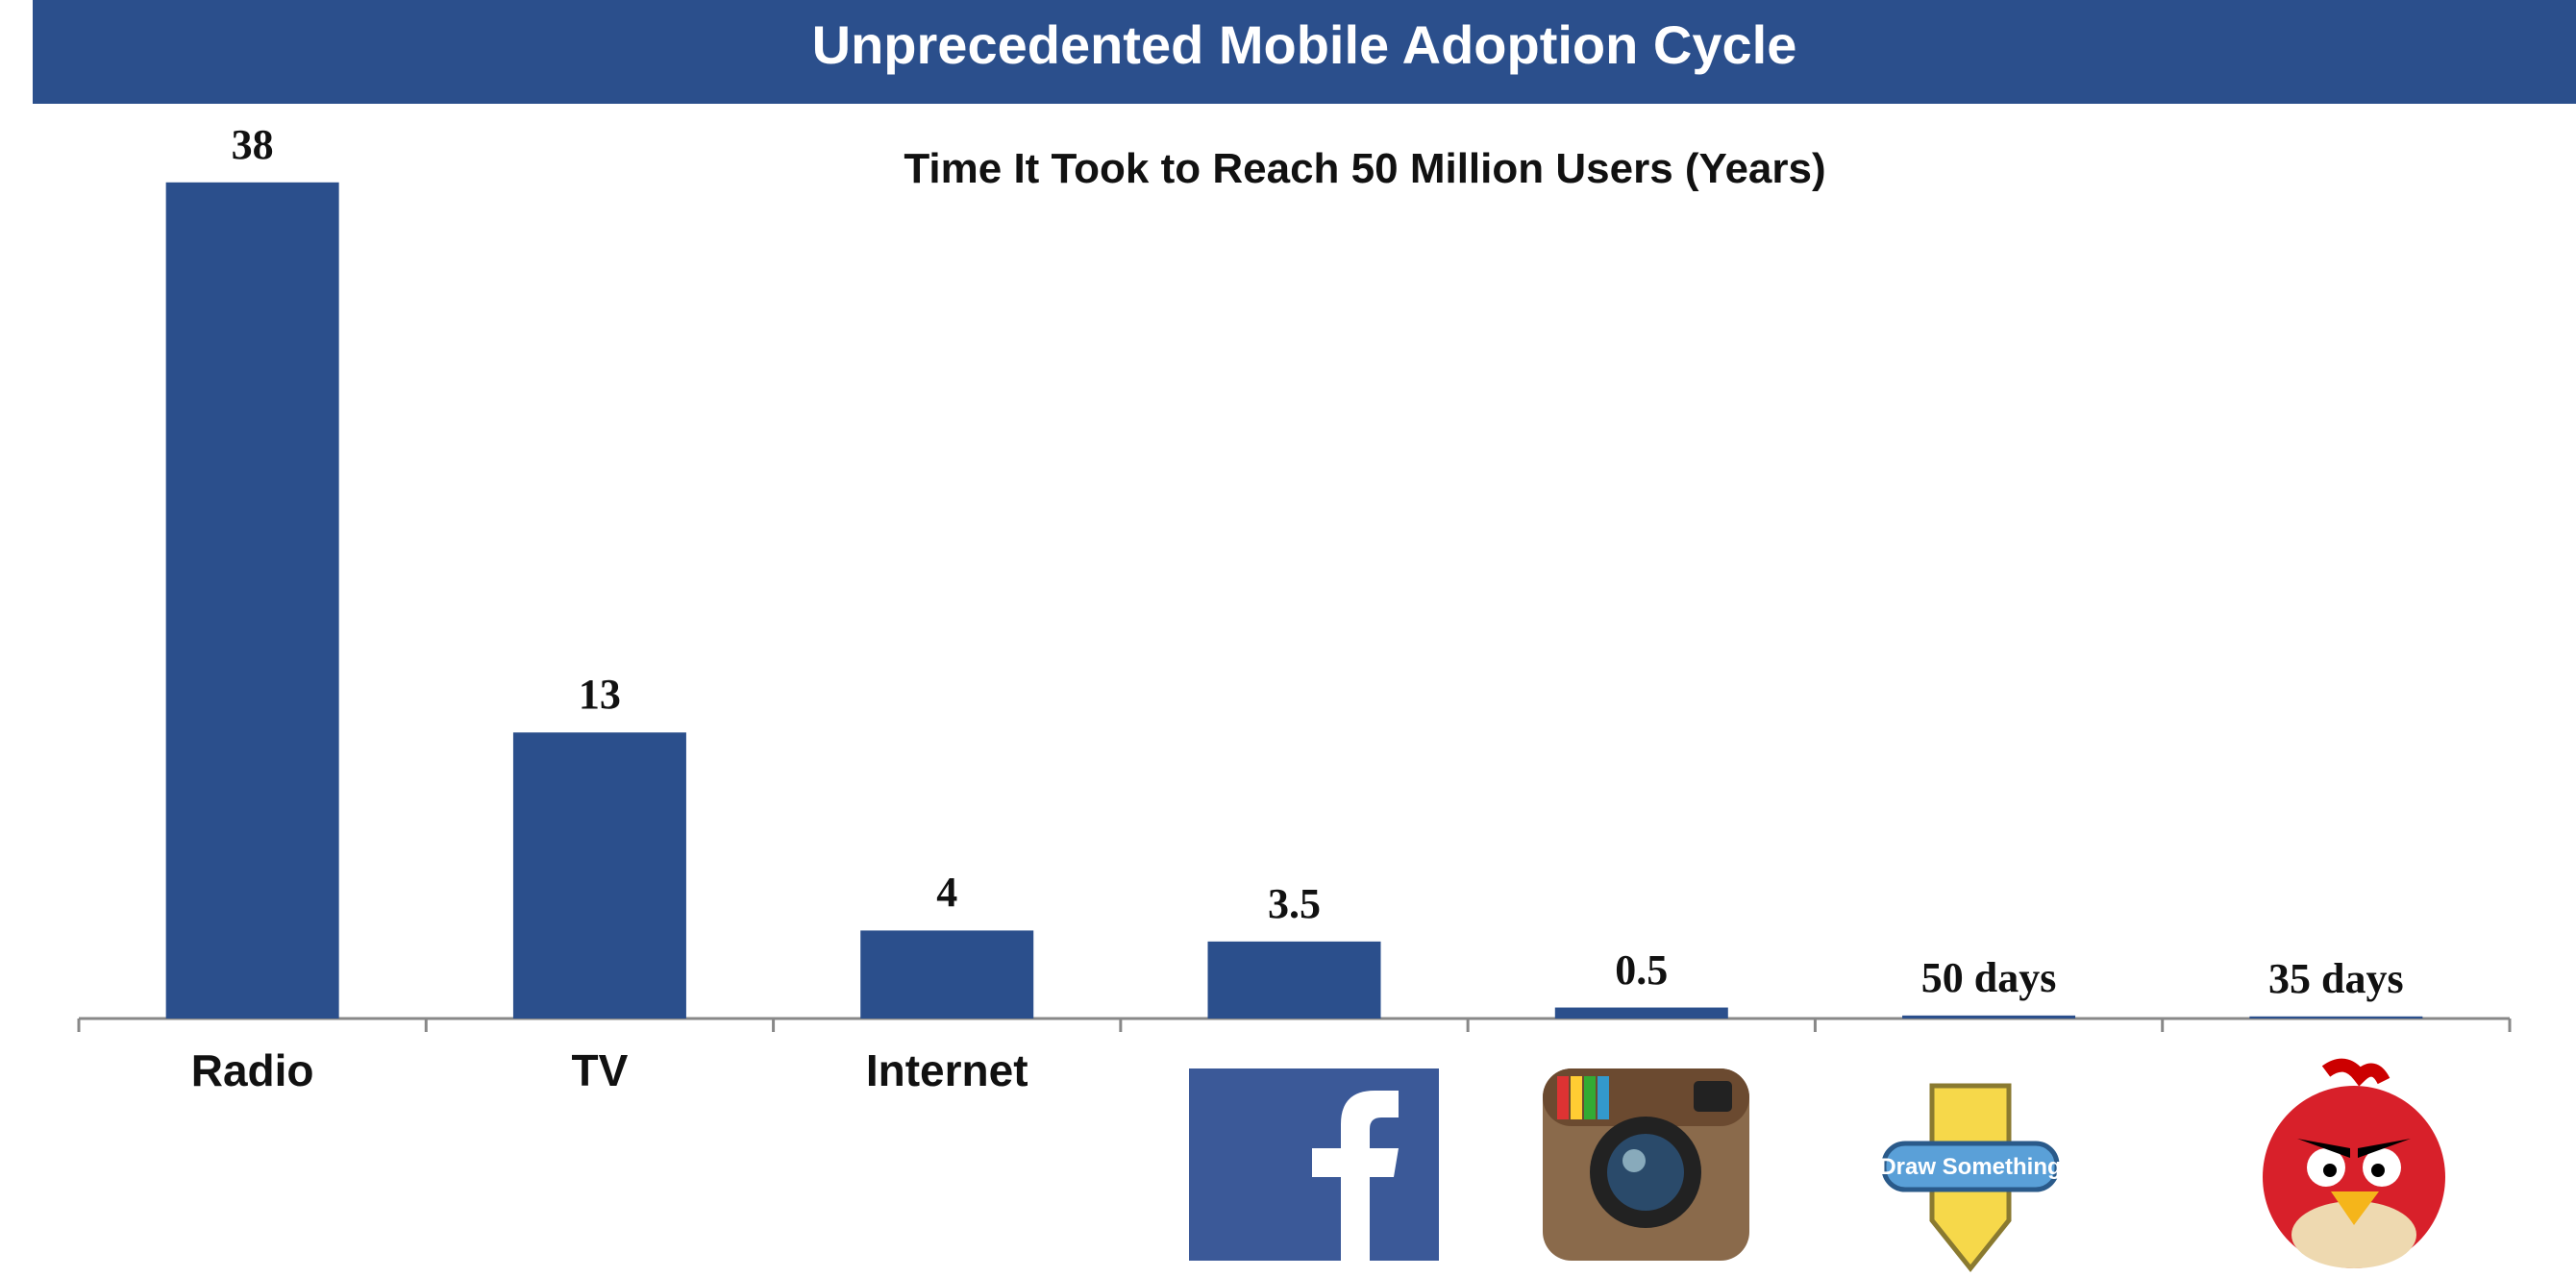 The width and height of the screenshot is (2576, 1277). Describe the element at coordinates (1988, 977) in the screenshot. I see `value-label: 50 days` at that location.